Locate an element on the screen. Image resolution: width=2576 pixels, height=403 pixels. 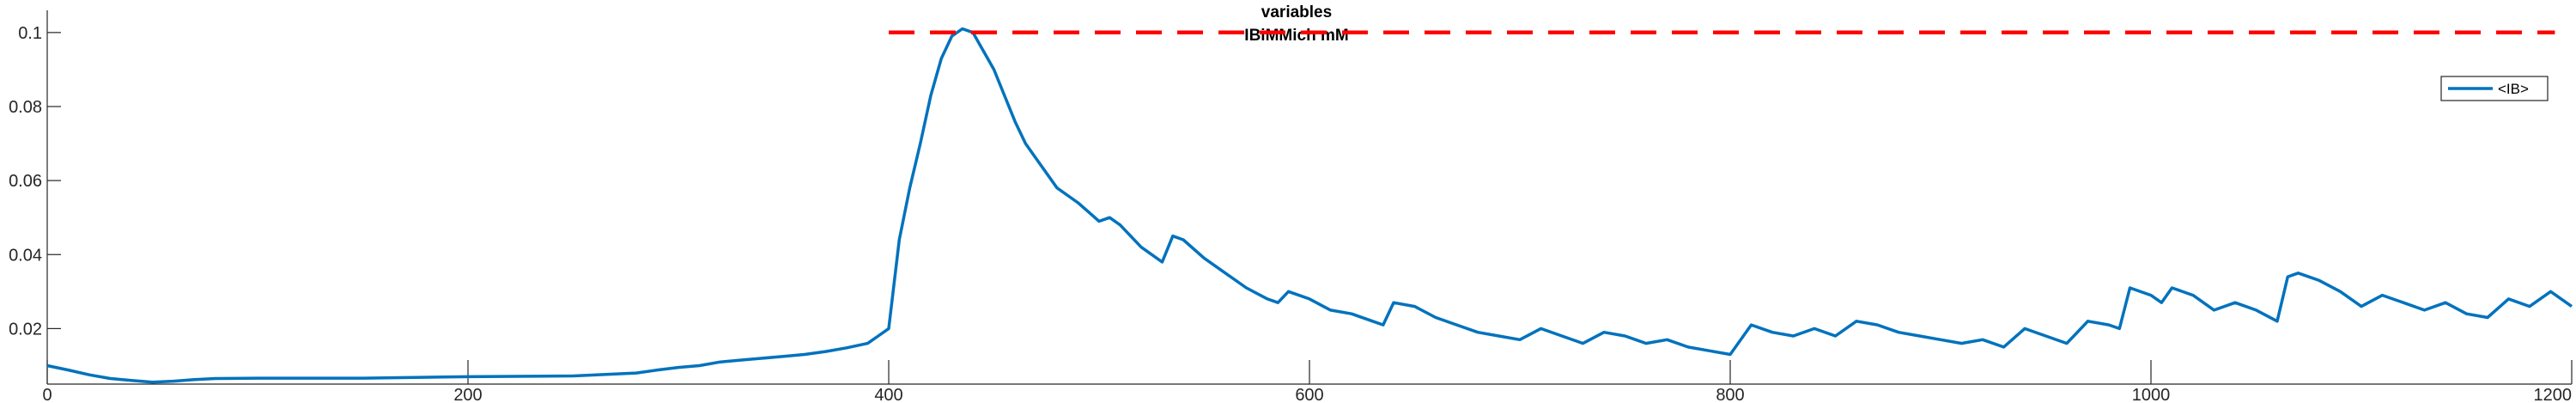
x-tick-label: 200 is located at coordinates (468, 394).